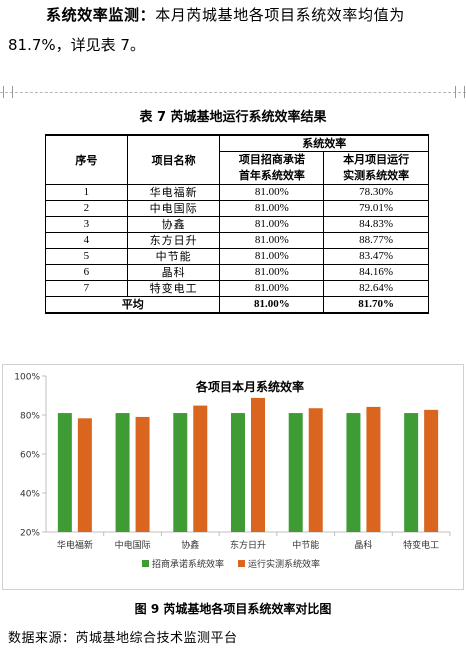 The image size is (466, 652). I want to click on table-row: 2 中电国际 81.00% 79.01%, so click(237, 208).